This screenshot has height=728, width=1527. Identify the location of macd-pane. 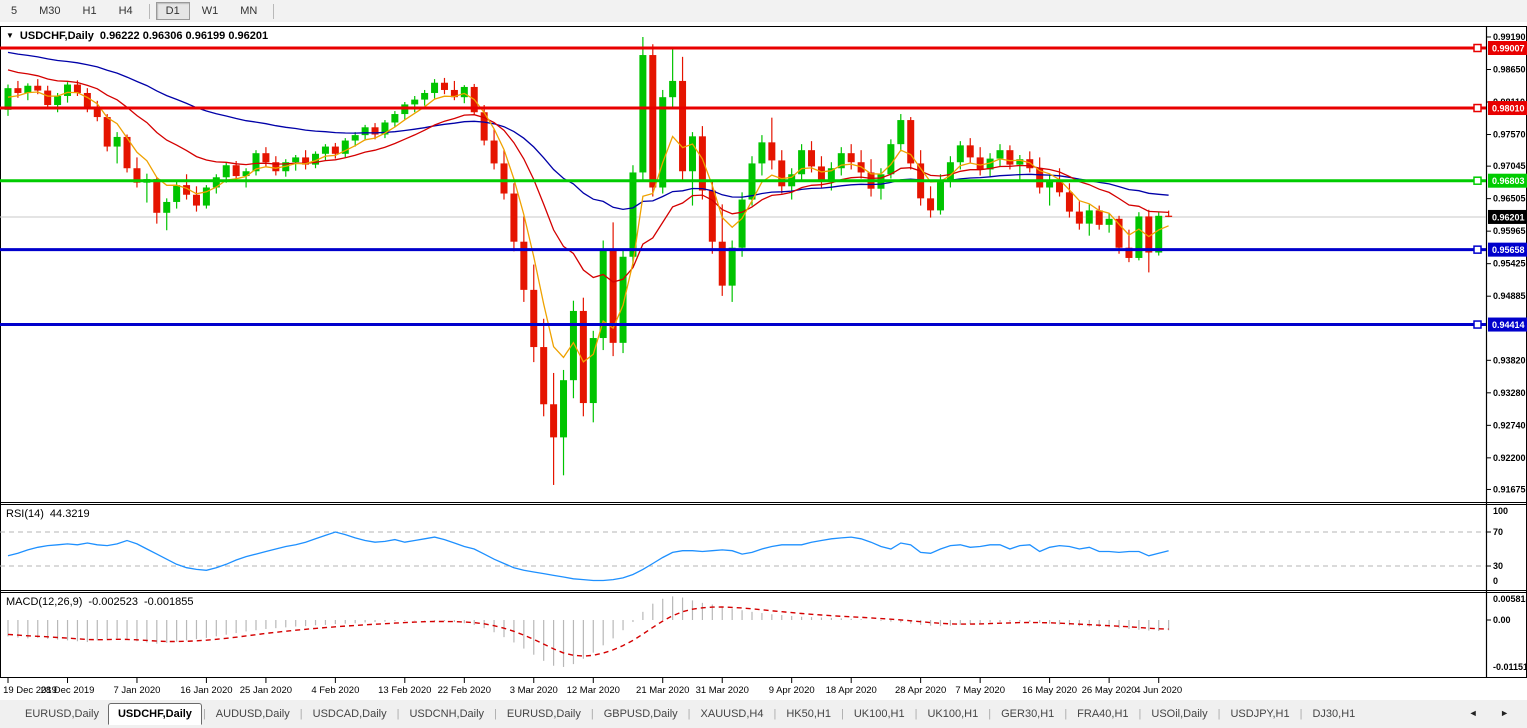
(588, 631).